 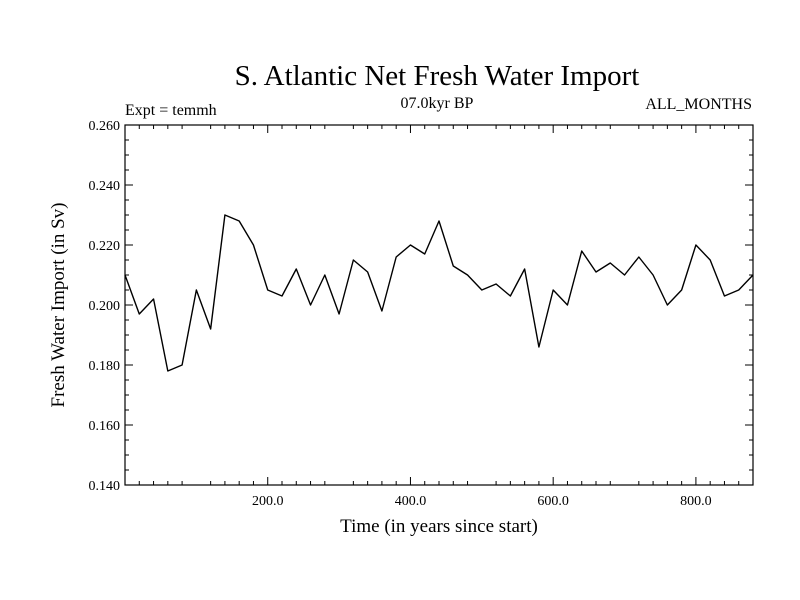 I want to click on y-tick-label: 0.220, so click(x=105, y=246).